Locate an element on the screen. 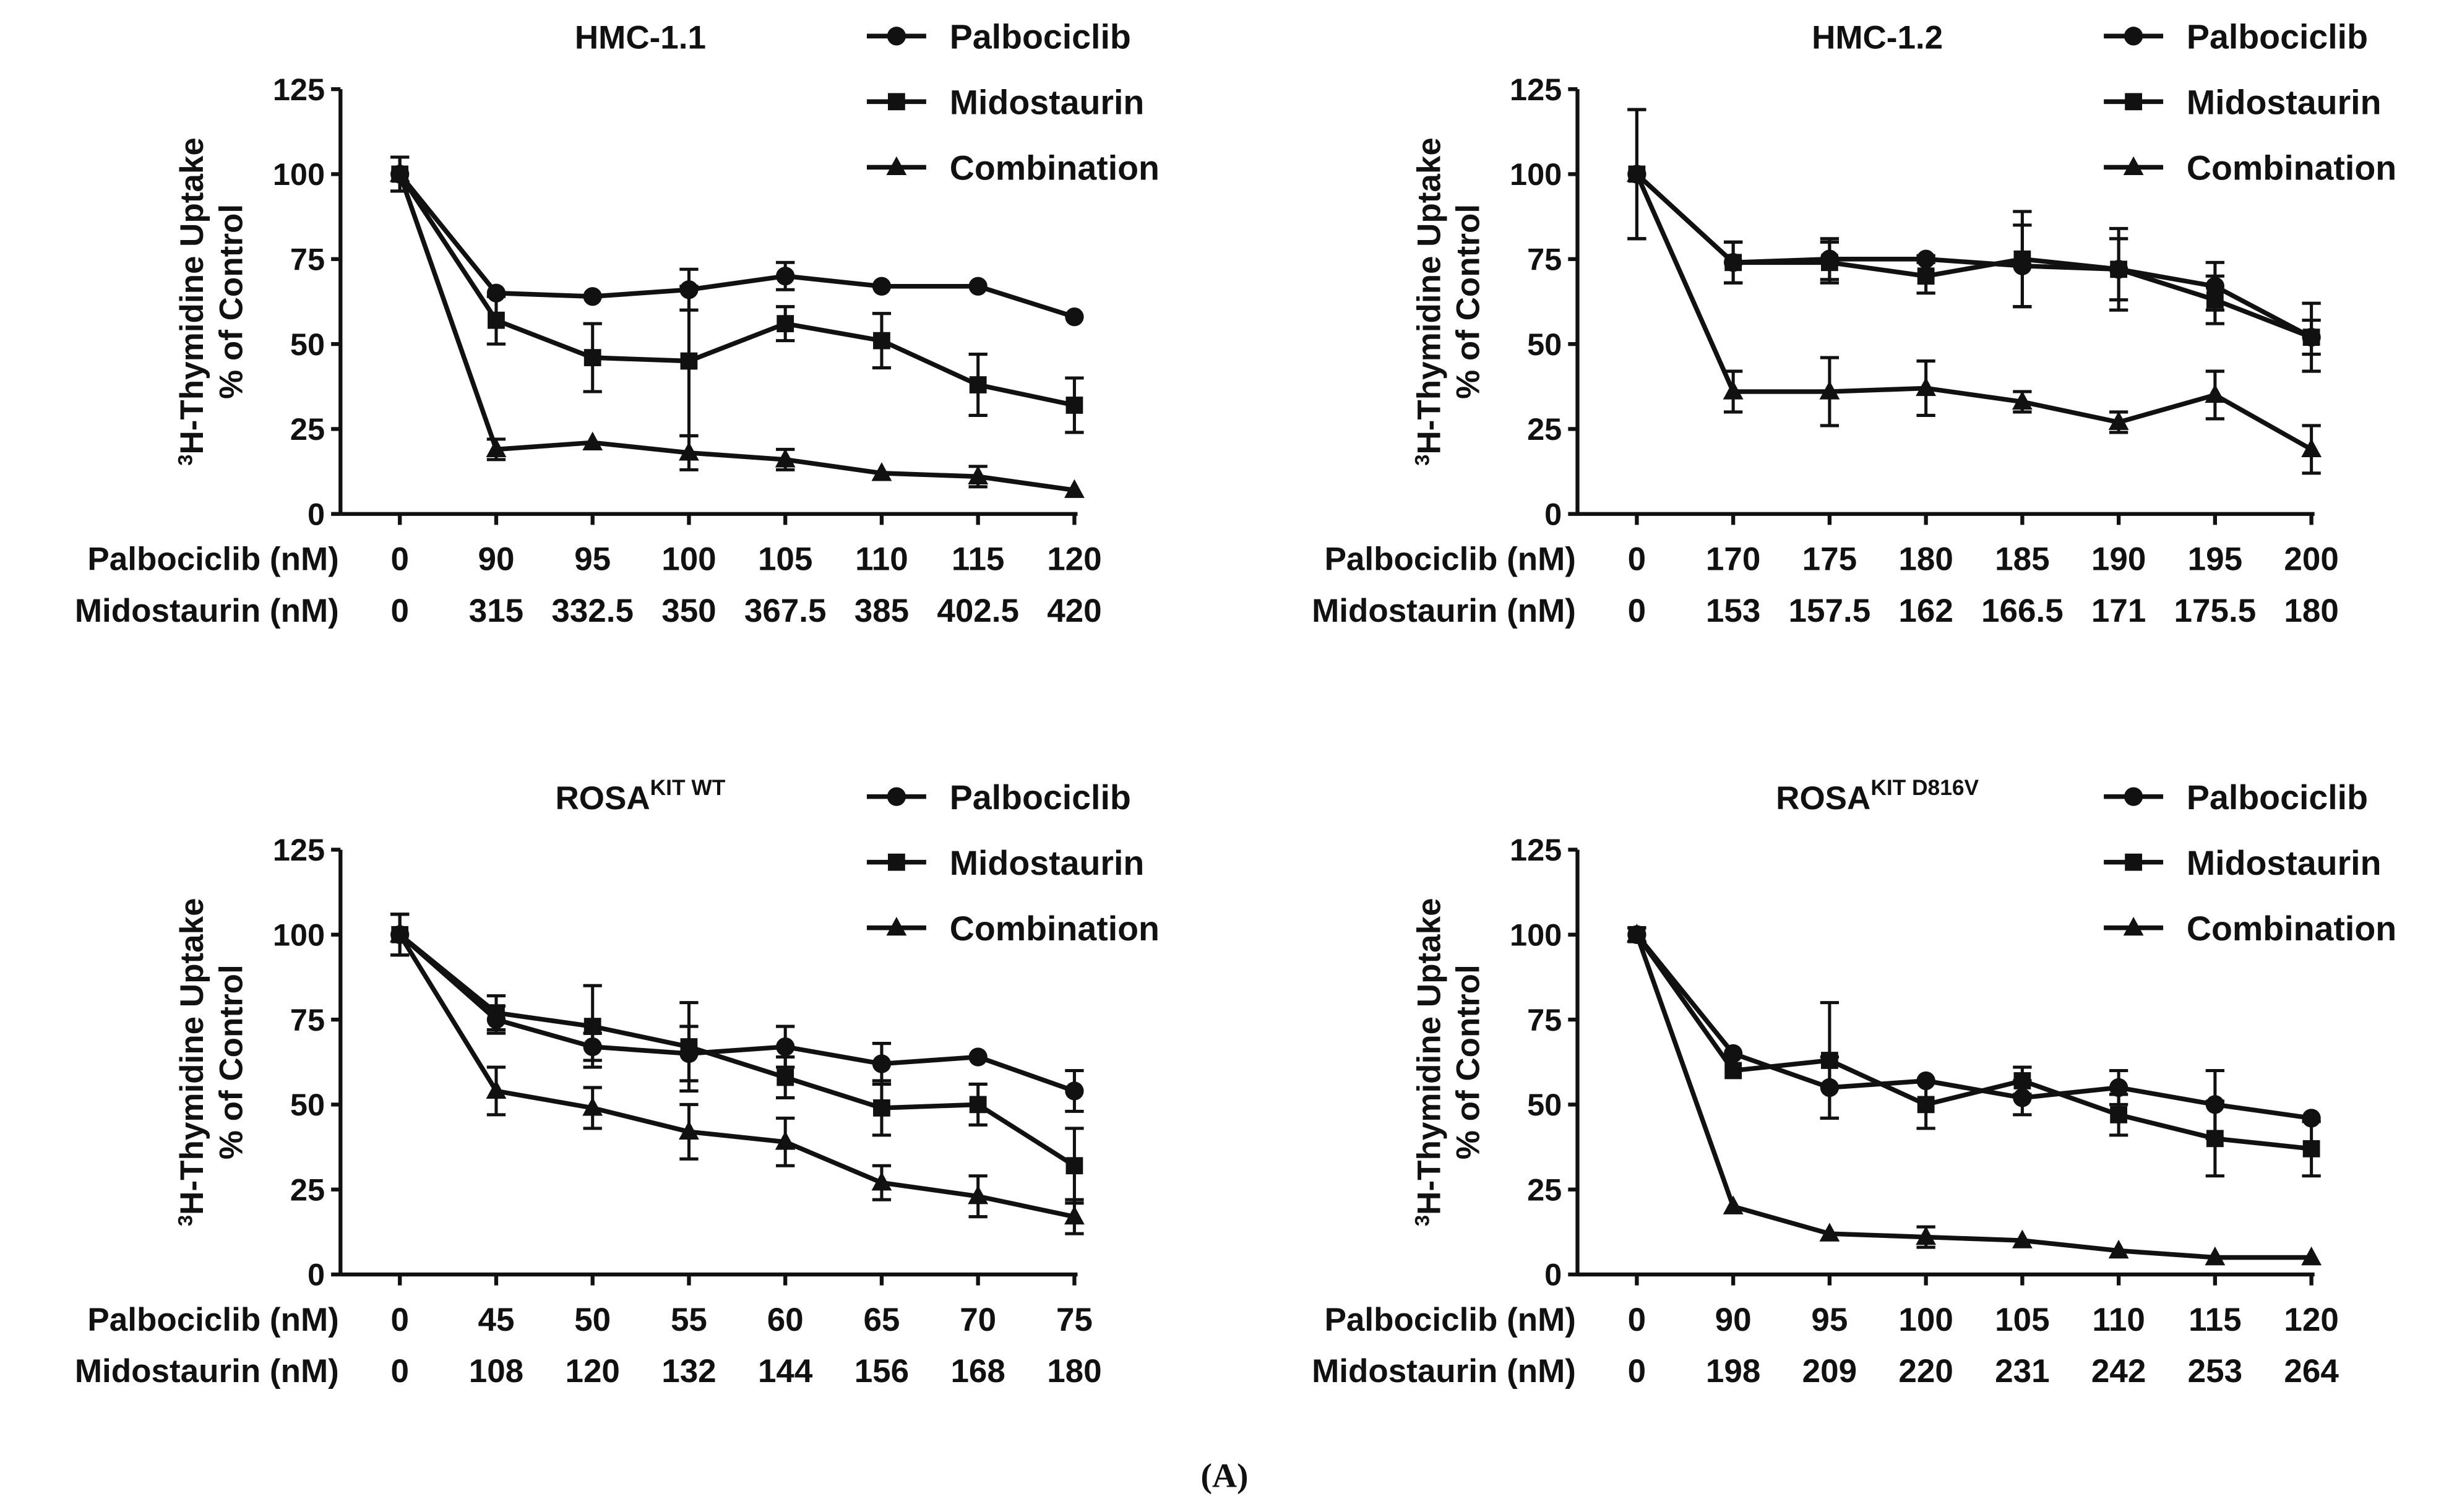 Image resolution: width=2449 pixels, height=1512 pixels. chart-title: HMC-1.1 is located at coordinates (640, 38).